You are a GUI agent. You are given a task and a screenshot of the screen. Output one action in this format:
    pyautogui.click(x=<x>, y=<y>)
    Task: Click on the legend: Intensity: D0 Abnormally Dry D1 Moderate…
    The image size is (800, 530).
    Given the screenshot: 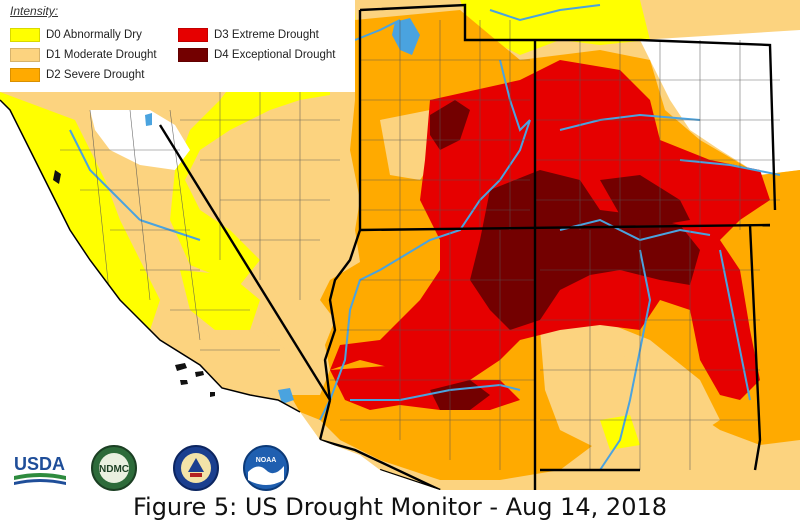 What is the action you would take?
    pyautogui.click(x=177, y=46)
    